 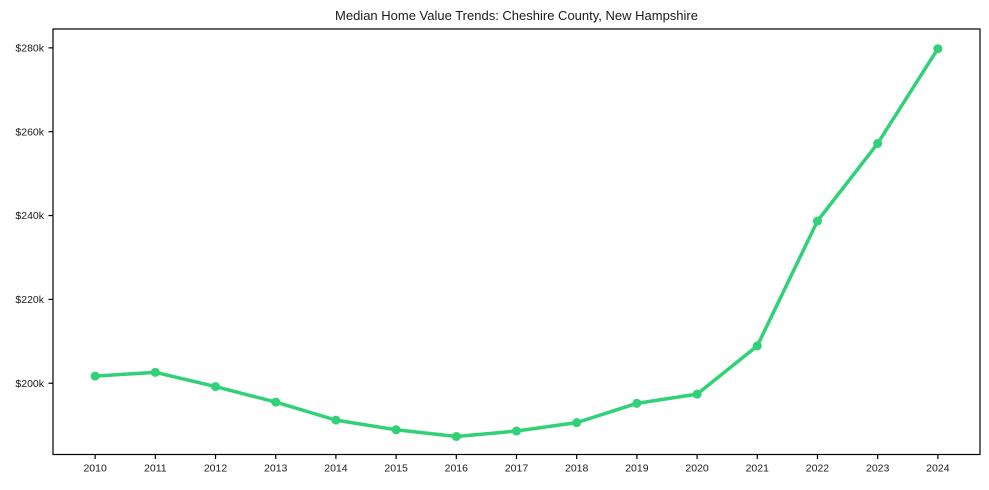 What do you see at coordinates (95, 469) in the screenshot?
I see `x-tick-label: 2010` at bounding box center [95, 469].